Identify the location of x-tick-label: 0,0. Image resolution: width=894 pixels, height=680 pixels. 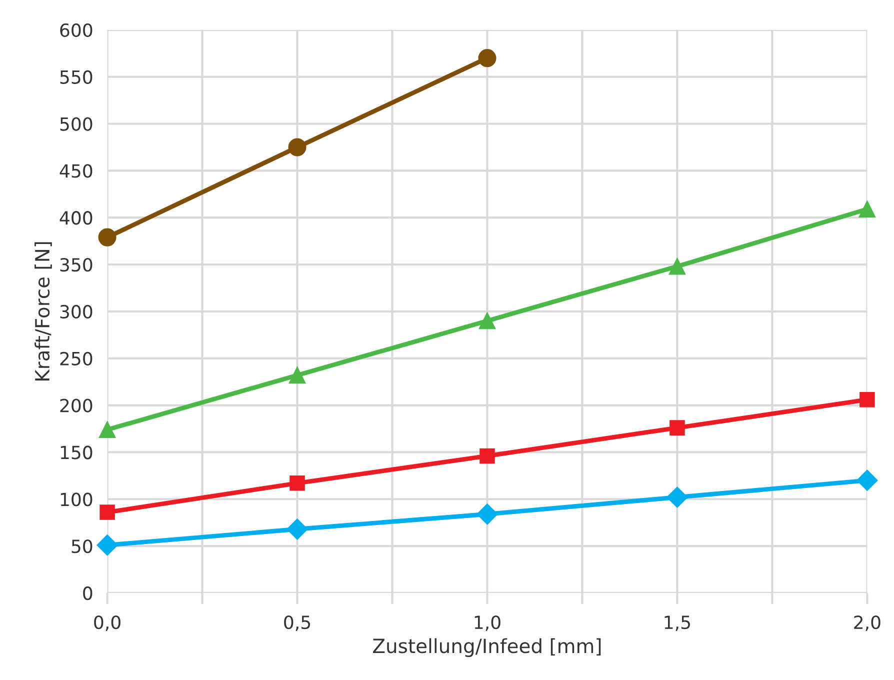
(107, 623).